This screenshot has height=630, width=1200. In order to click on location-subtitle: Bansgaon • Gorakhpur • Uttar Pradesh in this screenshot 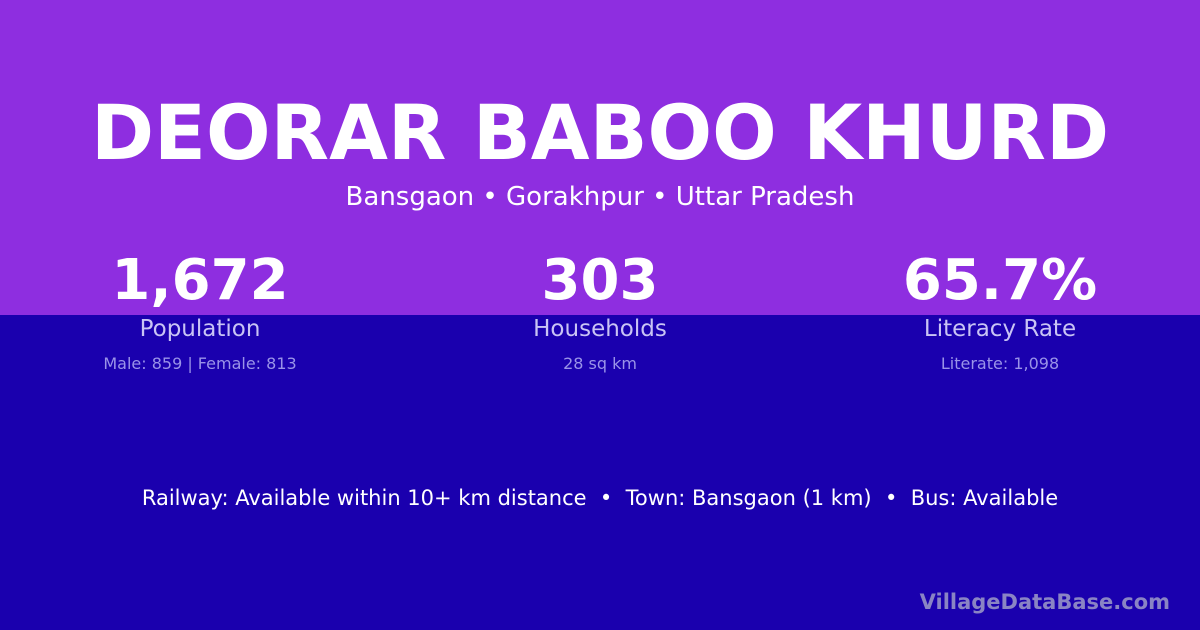, I will do `click(600, 197)`.